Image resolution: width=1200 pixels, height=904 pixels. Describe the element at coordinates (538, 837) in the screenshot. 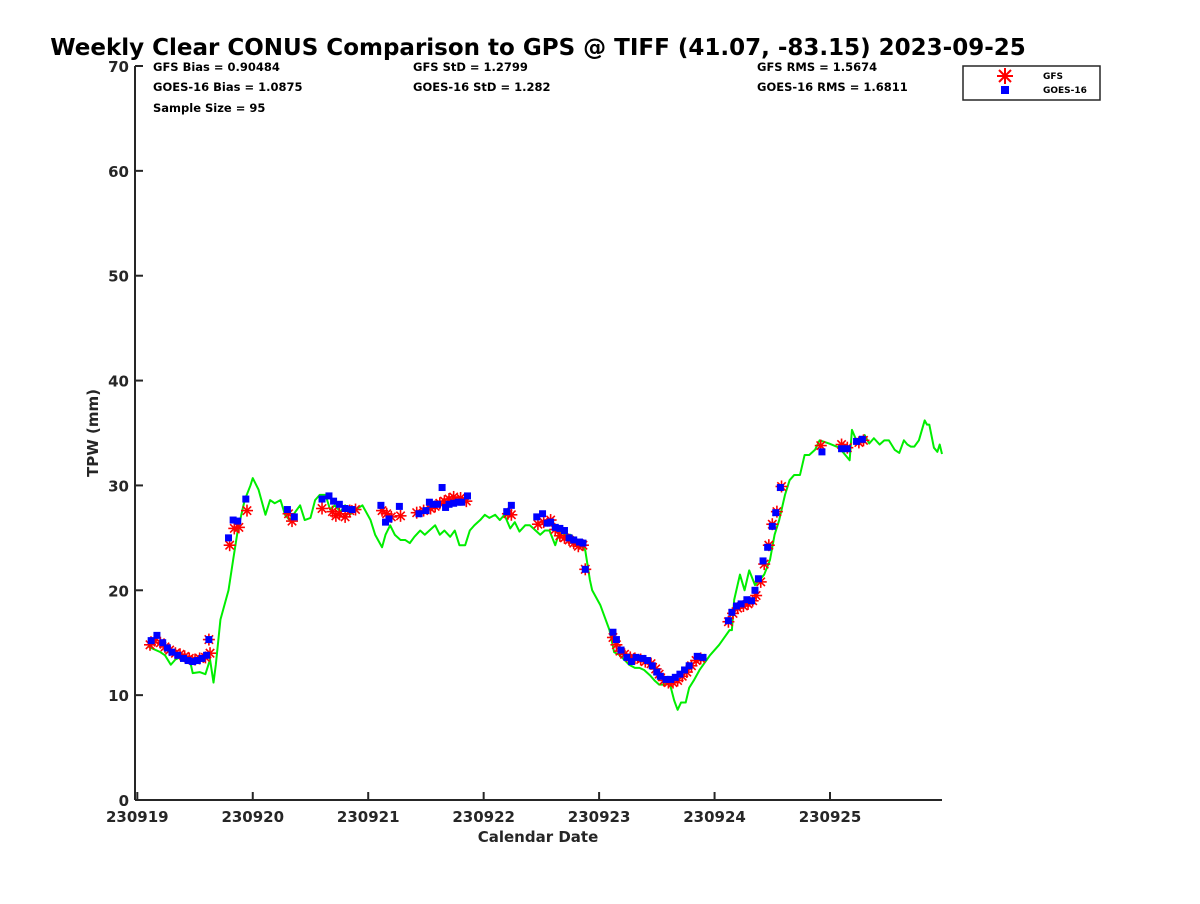

I see `x-axis-label: Calendar Date` at that location.